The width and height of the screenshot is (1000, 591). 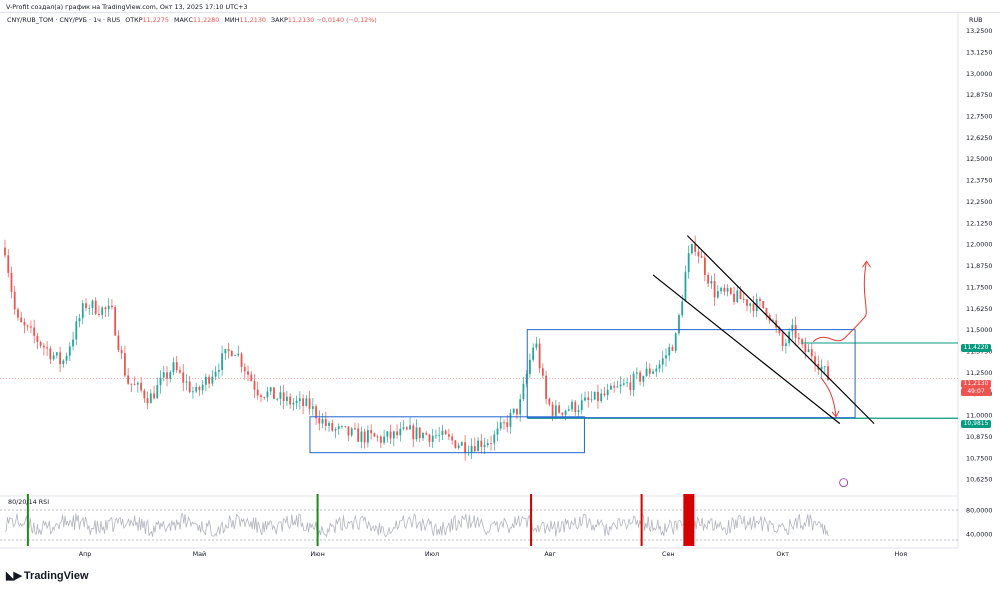 What do you see at coordinates (979, 223) in the screenshot?
I see `price-tick-label: 12,1250` at bounding box center [979, 223].